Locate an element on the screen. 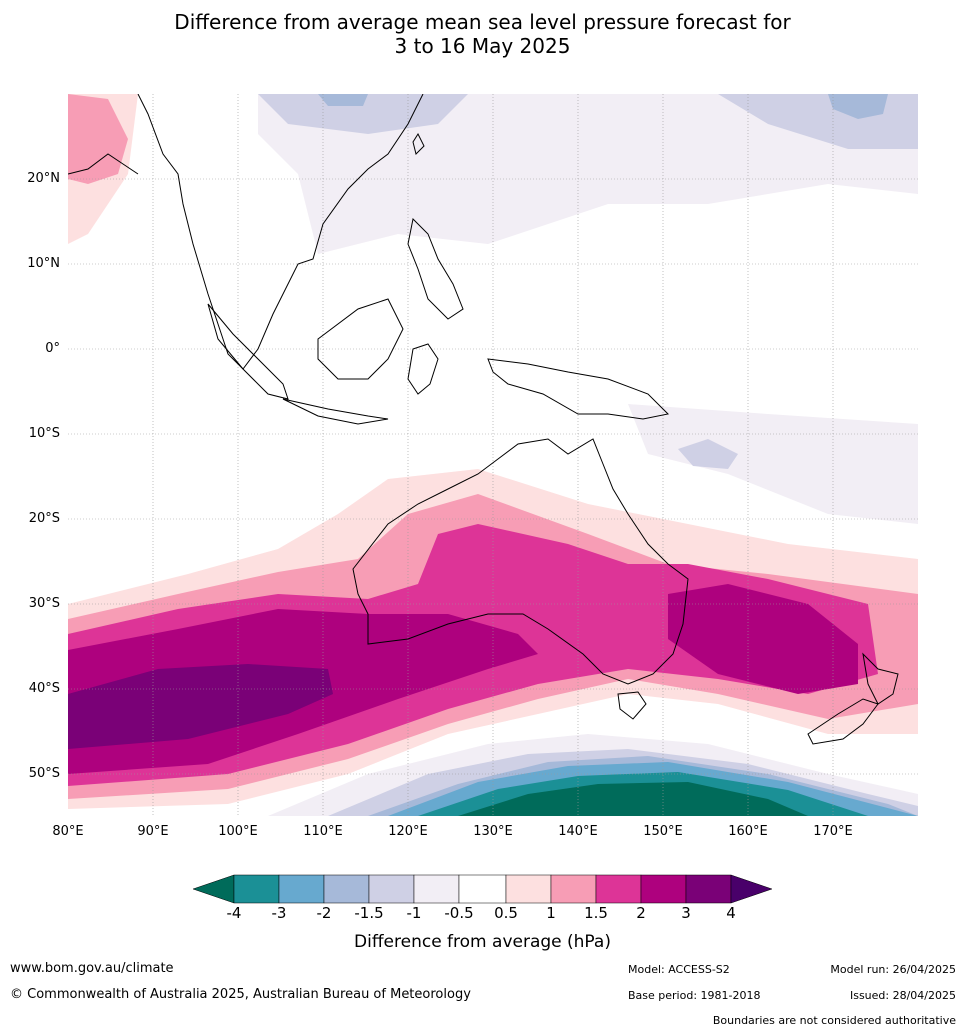  lon-tick-140e: 140°E is located at coordinates (578, 831).